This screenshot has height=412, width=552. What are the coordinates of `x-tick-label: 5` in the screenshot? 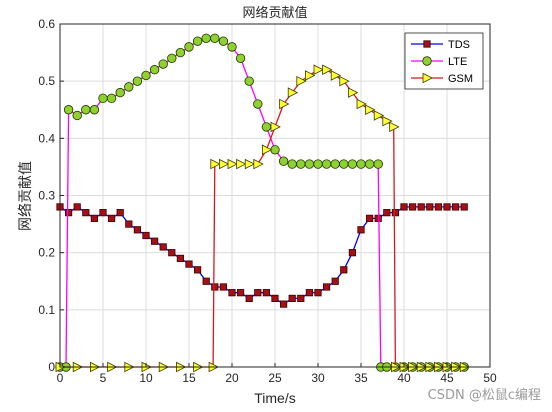 It's located at (103, 378).